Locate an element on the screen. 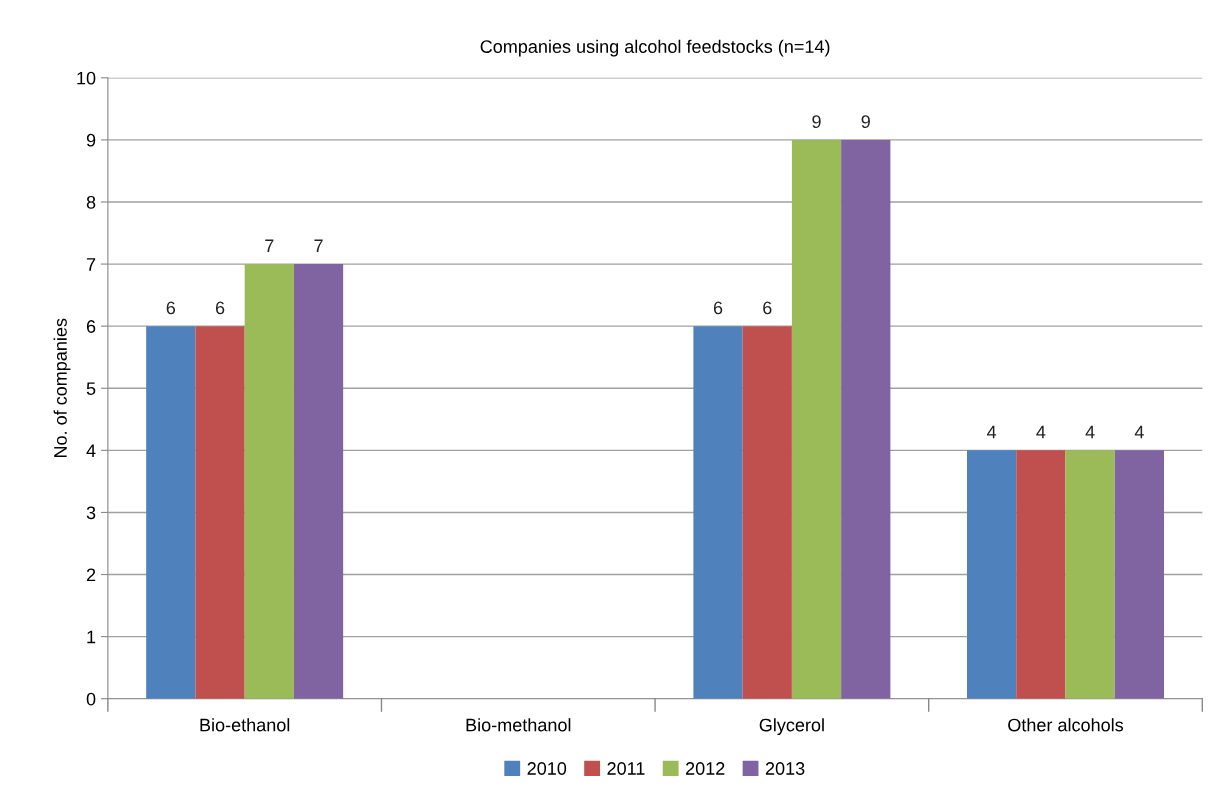 This screenshot has width=1212, height=794. legend-label: 2010 is located at coordinates (547, 768).